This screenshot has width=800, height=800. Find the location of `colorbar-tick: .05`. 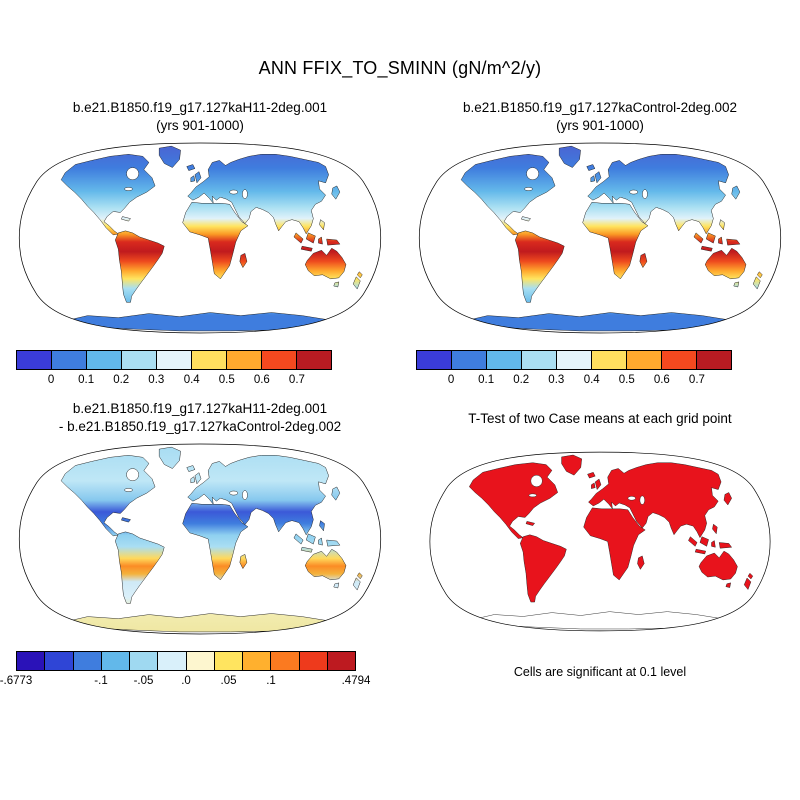

colorbar-tick: .05 is located at coordinates (228, 681).